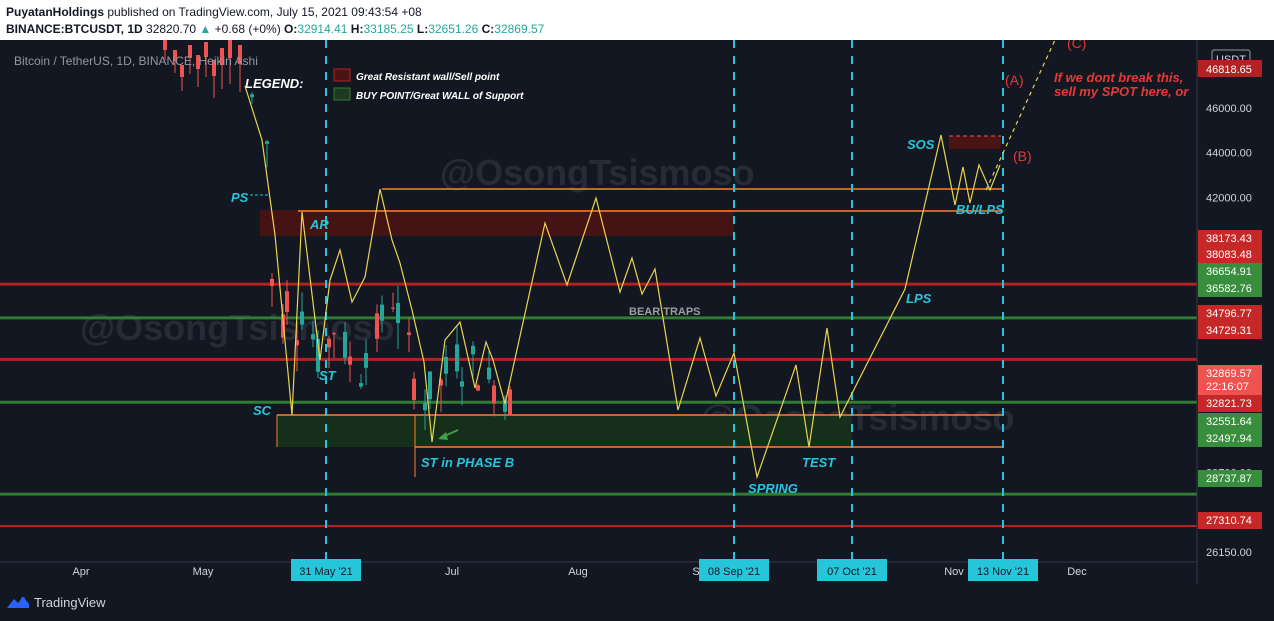 The height and width of the screenshot is (621, 1274). Describe the element at coordinates (18, 602) in the screenshot. I see `tradingview-logo-icon` at that location.